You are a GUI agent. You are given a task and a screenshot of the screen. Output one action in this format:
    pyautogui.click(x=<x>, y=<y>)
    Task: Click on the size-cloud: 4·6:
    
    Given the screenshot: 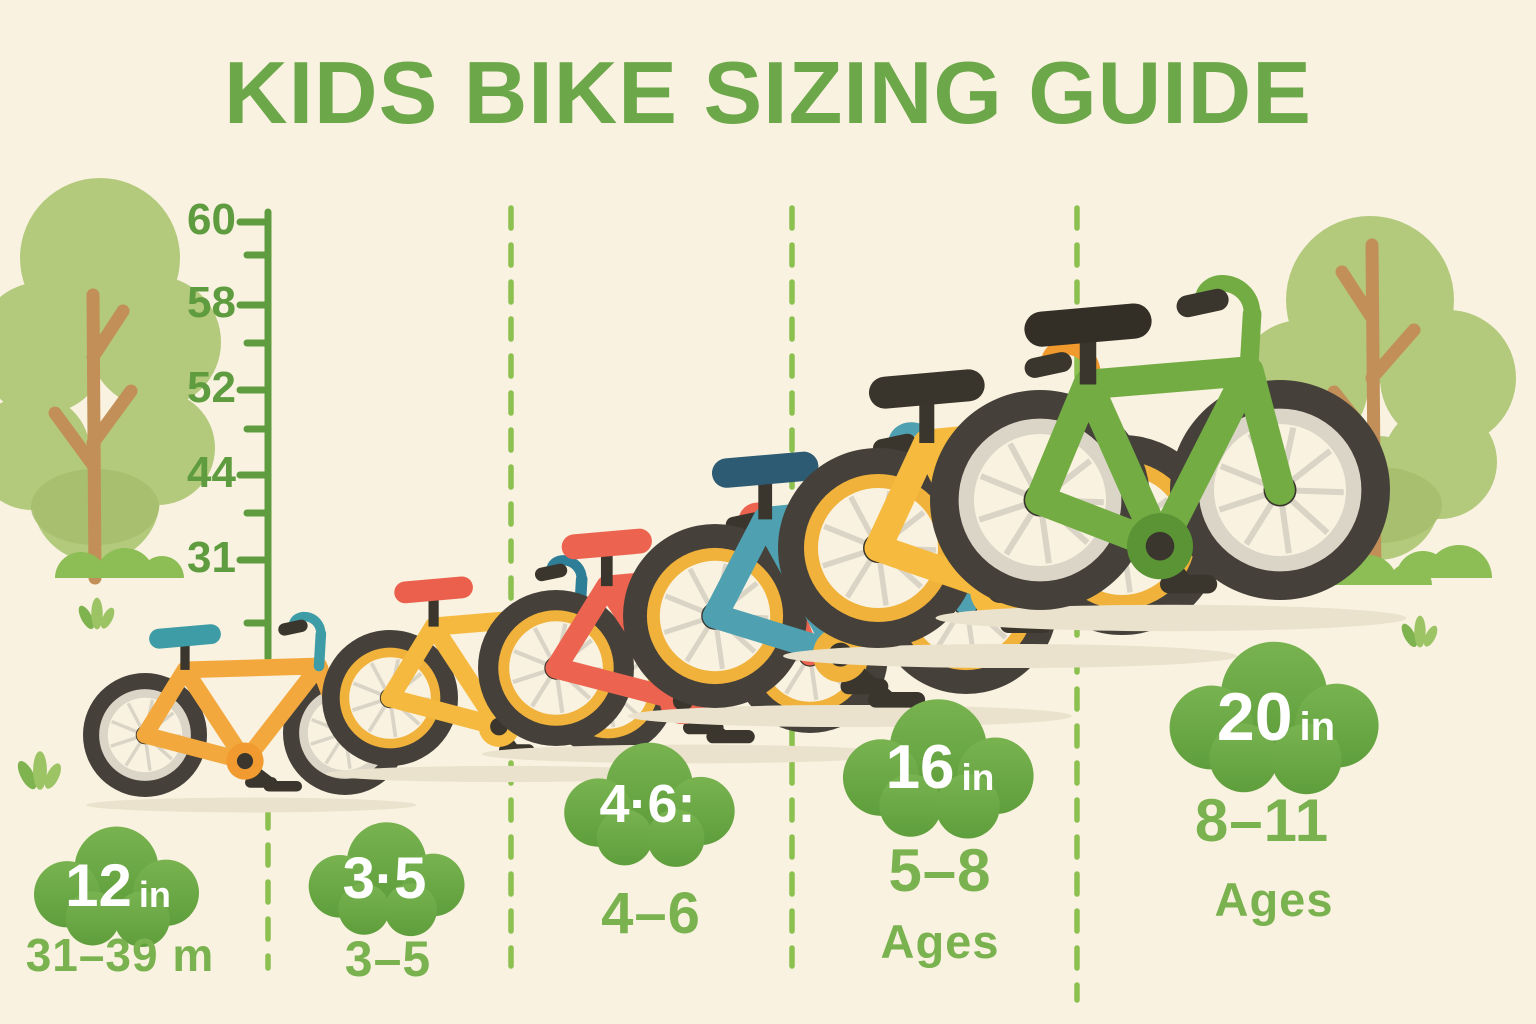 What is the action you would take?
    pyautogui.click(x=651, y=804)
    